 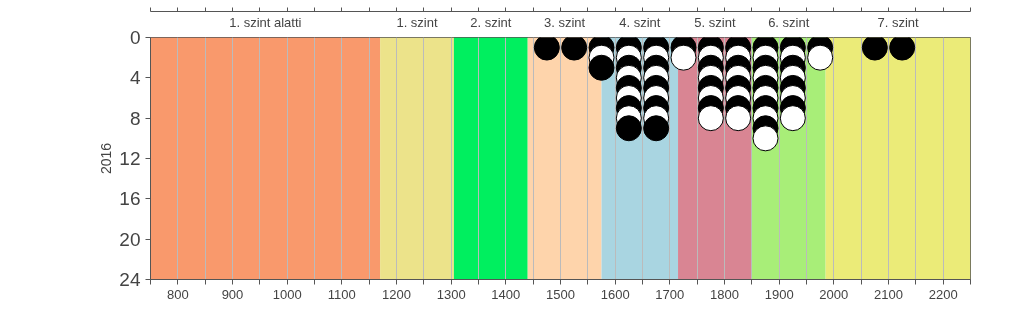 What do you see at coordinates (177, 294) in the screenshot?
I see `x-tick-label: 800` at bounding box center [177, 294].